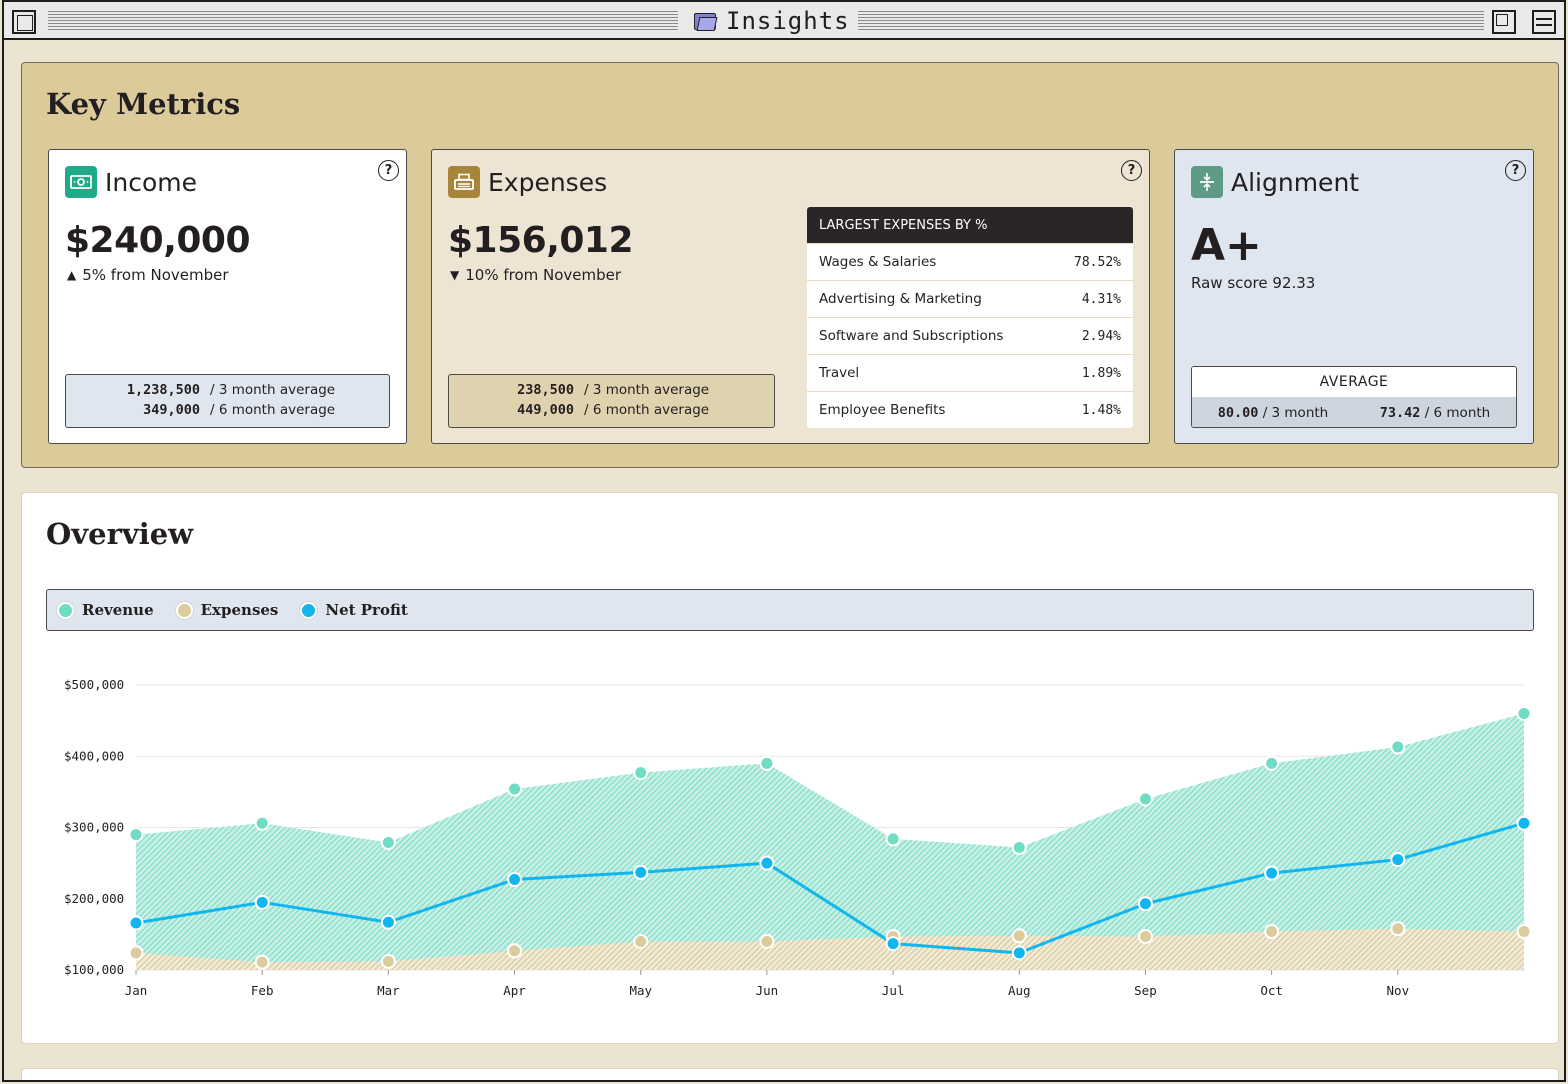  Describe the element at coordinates (830, 888) in the screenshot. I see `net-profit-line` at that location.